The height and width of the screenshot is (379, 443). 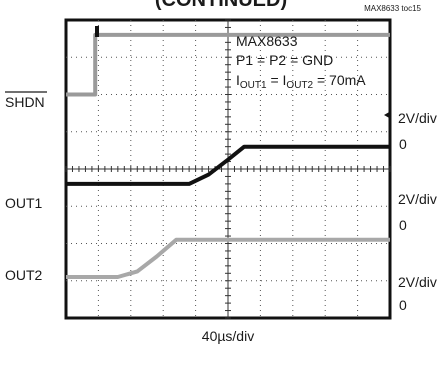 What do you see at coordinates (25, 102) in the screenshot?
I see `channel-label-shdn: SHDN` at bounding box center [25, 102].